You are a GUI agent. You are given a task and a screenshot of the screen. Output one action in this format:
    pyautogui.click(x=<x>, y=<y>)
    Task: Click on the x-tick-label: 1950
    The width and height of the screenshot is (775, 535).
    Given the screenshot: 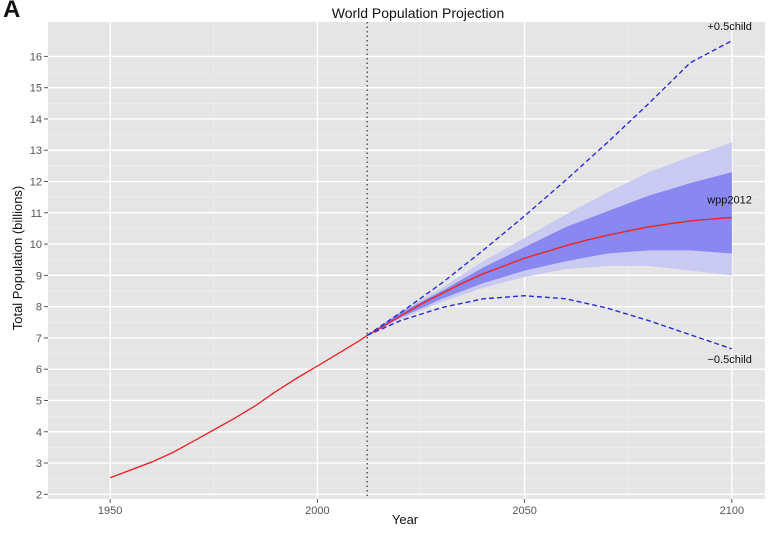 What is the action you would take?
    pyautogui.click(x=110, y=511)
    